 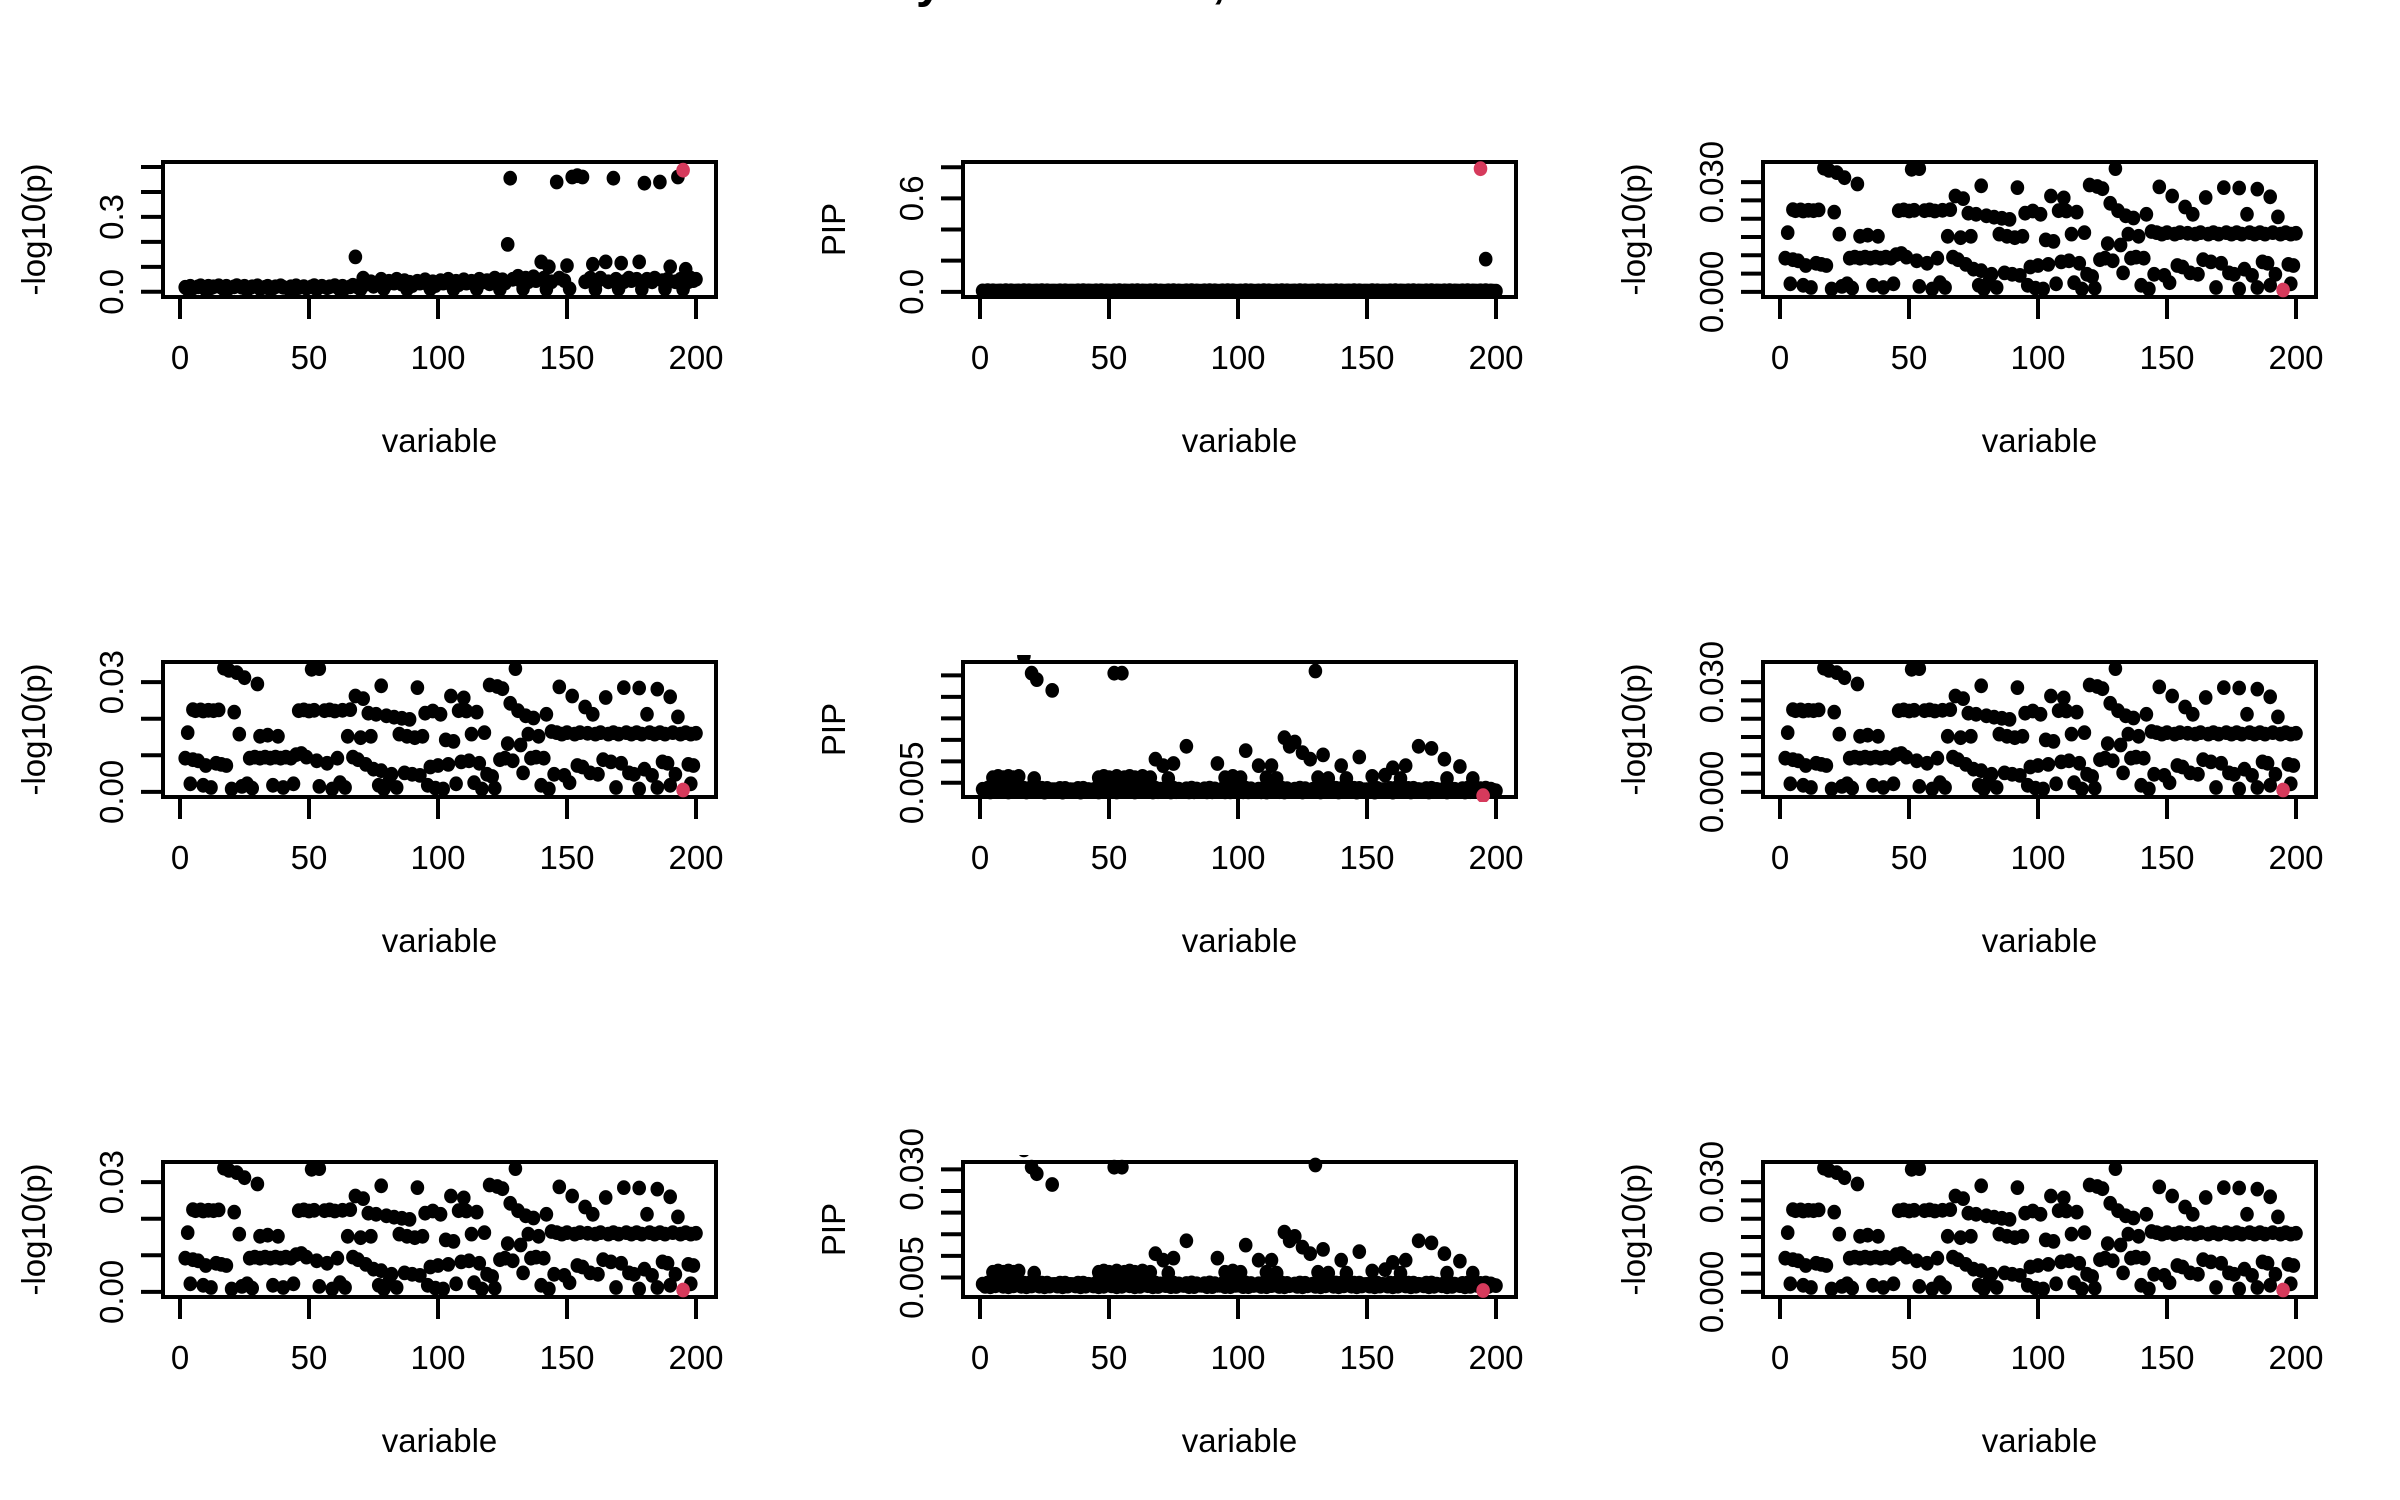 What do you see at coordinates (111, 1292) in the screenshot?
I see `y-tick-label: 0.00` at bounding box center [111, 1292].